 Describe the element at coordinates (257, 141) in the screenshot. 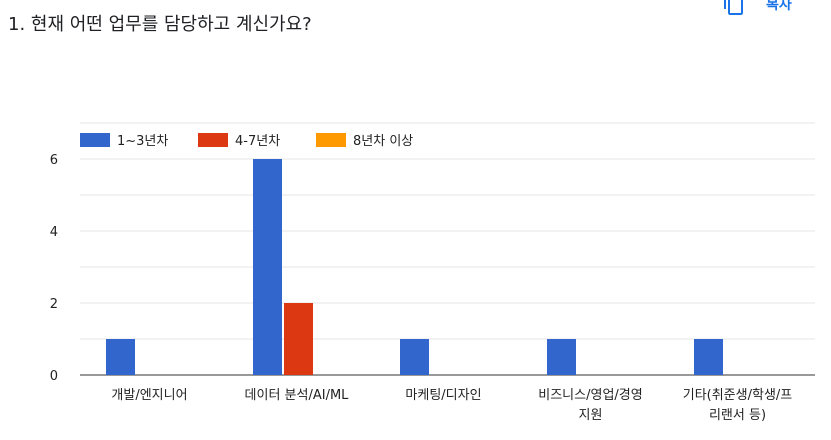

I see `legend-label: 4-7년차` at that location.